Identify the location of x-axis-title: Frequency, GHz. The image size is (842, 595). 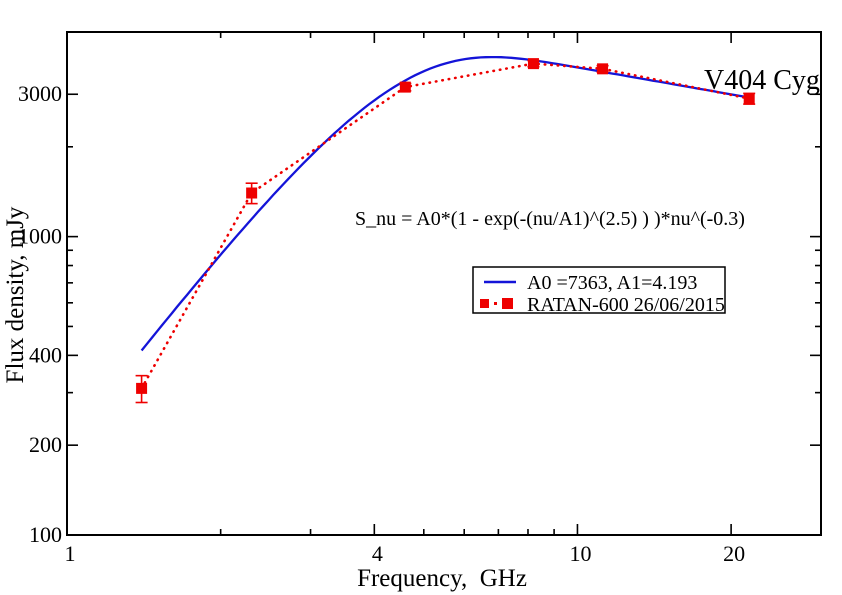
(442, 578).